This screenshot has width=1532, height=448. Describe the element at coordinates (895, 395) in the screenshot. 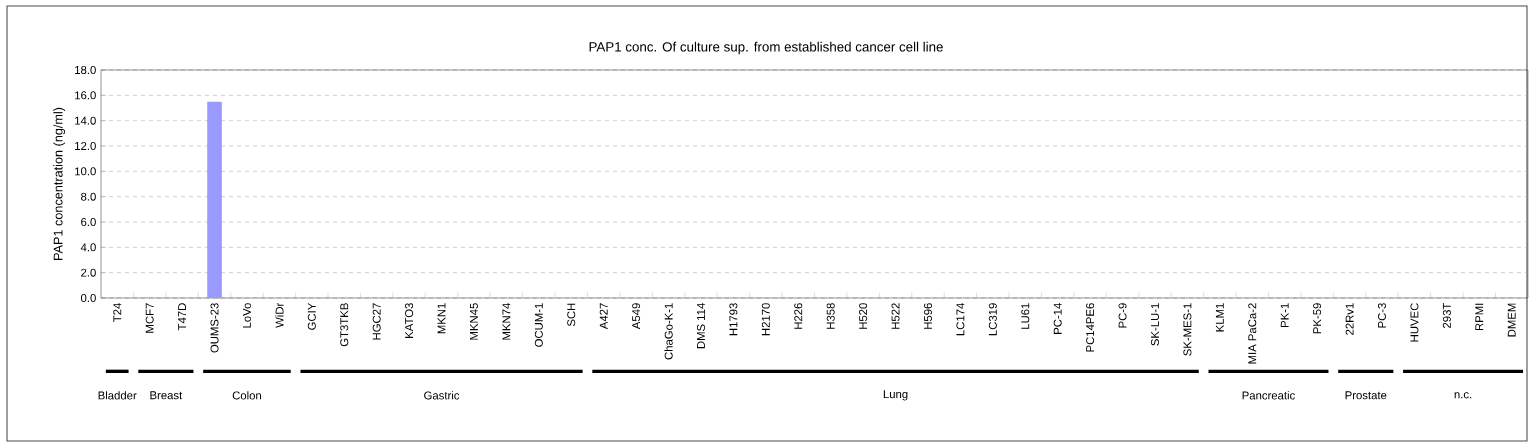

I see `text: Lung` at that location.